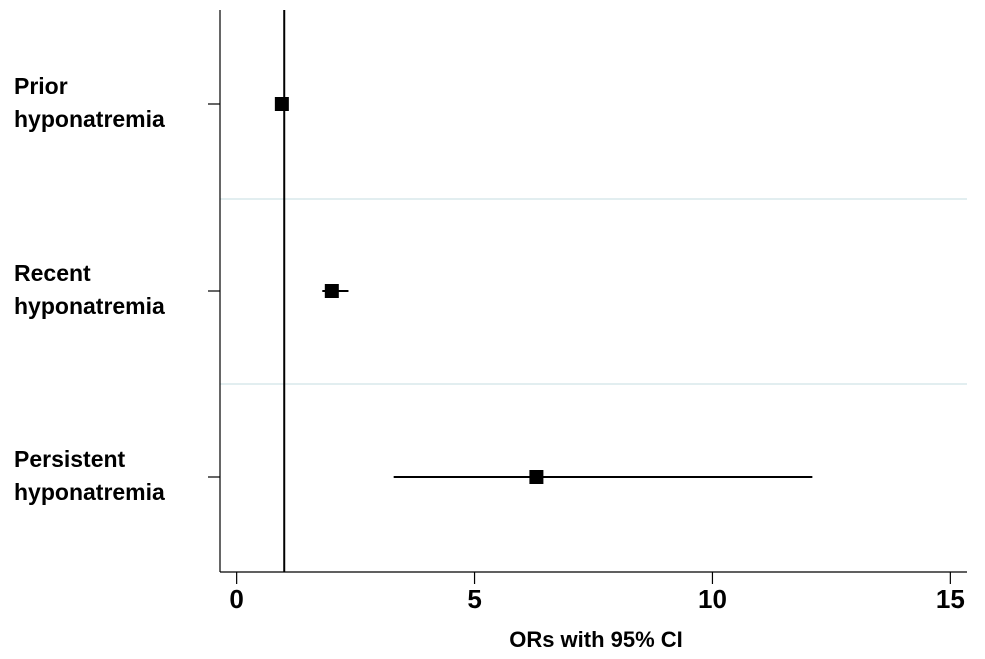  I want to click on x-tick-label: 15, so click(950, 599).